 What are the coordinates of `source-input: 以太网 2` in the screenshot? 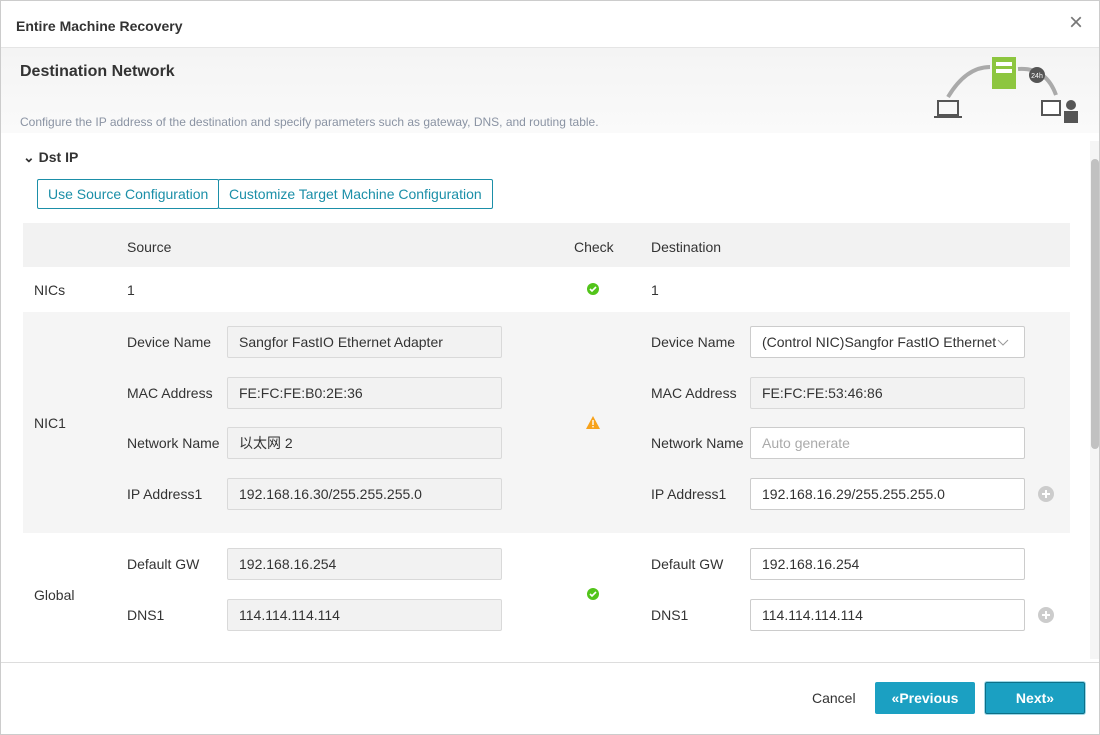 It's located at (364, 443).